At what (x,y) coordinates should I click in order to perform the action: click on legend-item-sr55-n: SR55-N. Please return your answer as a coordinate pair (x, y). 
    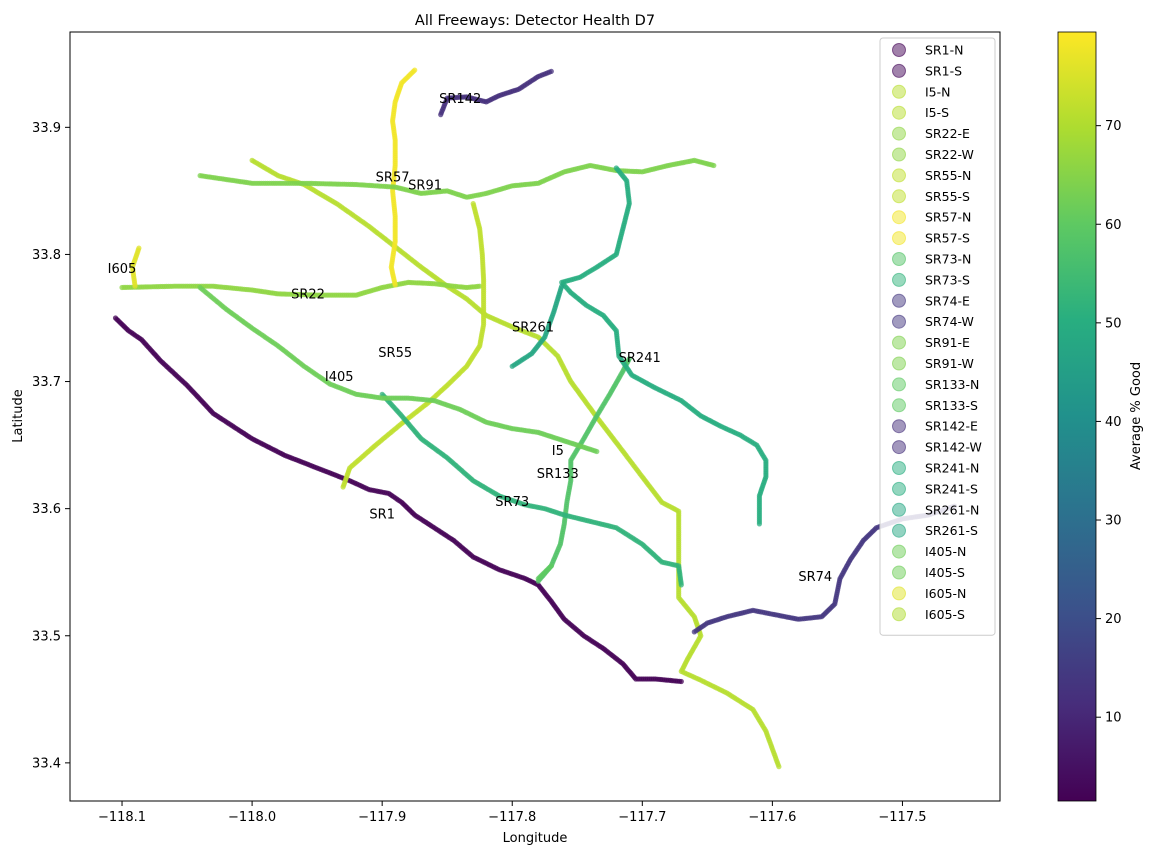
    Looking at the image, I should click on (931, 175).